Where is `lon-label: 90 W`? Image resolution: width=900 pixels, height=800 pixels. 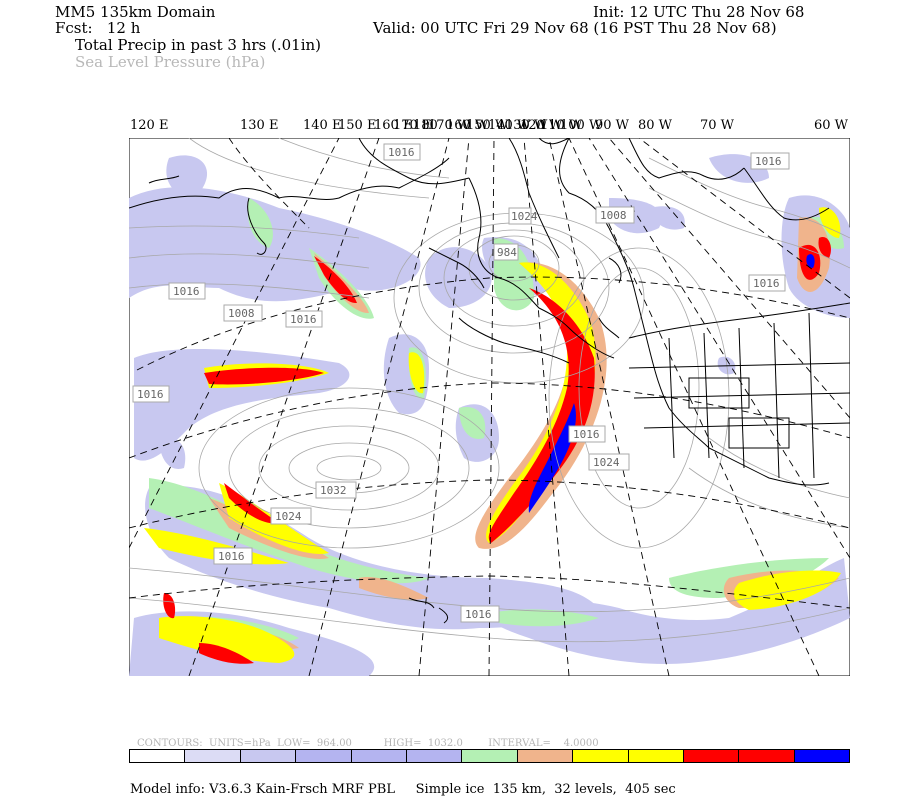
lon-label: 90 W is located at coordinates (612, 125).